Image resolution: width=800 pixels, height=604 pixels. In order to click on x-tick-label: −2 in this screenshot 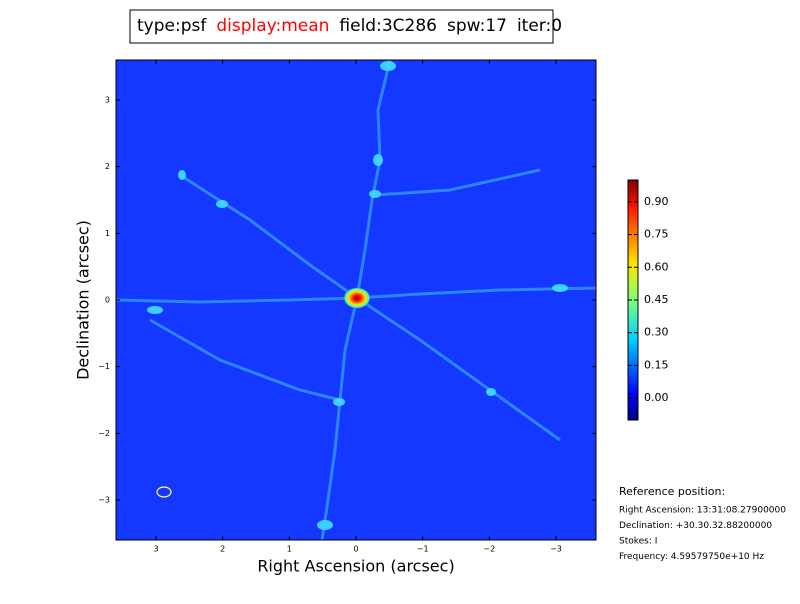, I will do `click(489, 549)`.